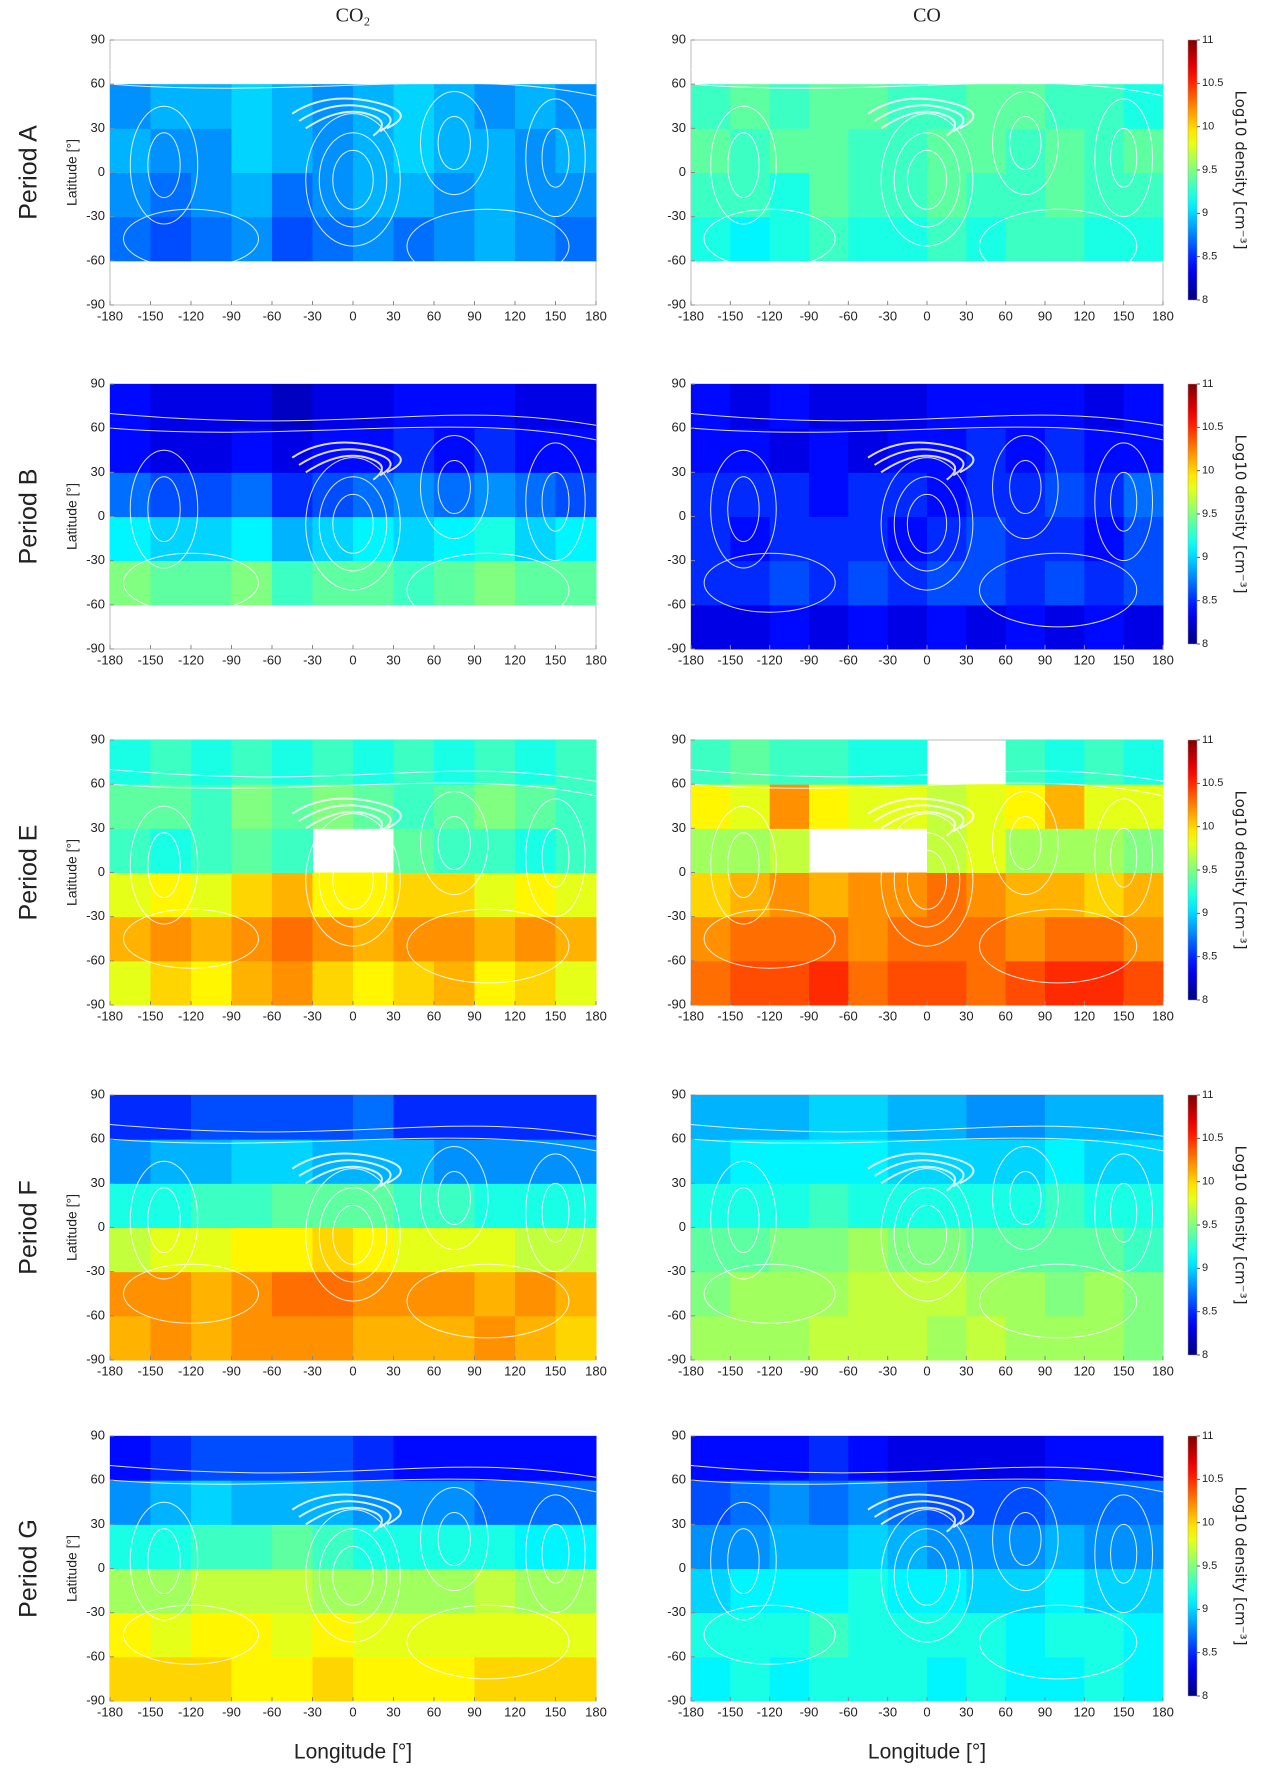 This screenshot has width=1270, height=1771. Describe the element at coordinates (29, 873) in the screenshot. I see `row-label: Period E` at that location.